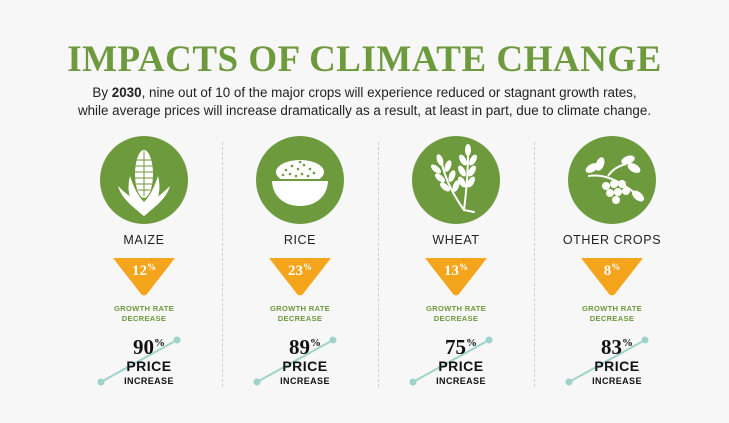  What do you see at coordinates (617, 347) in the screenshot?
I see `price-value: 83%` at bounding box center [617, 347].